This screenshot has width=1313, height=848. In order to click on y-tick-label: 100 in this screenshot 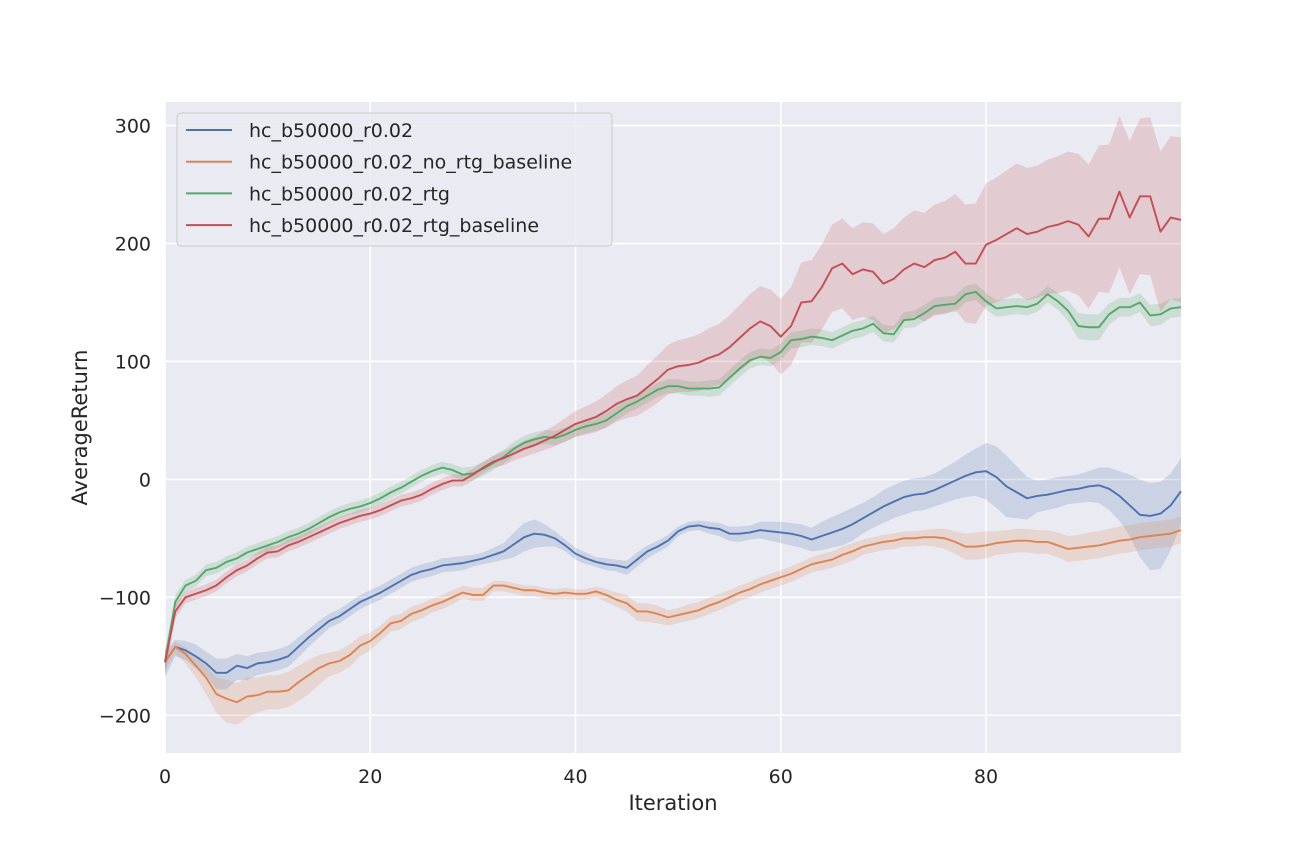, I will do `click(133, 362)`.